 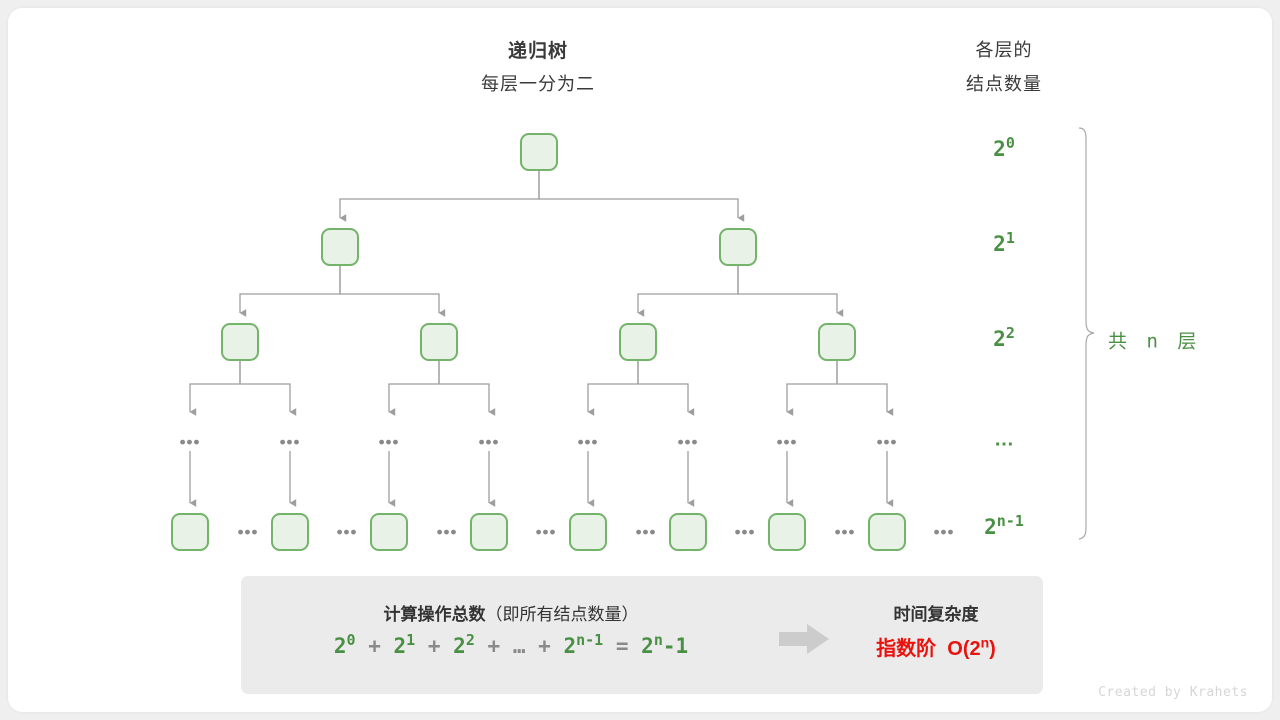 What do you see at coordinates (537, 51) in the screenshot?
I see `page-title: 递归树` at bounding box center [537, 51].